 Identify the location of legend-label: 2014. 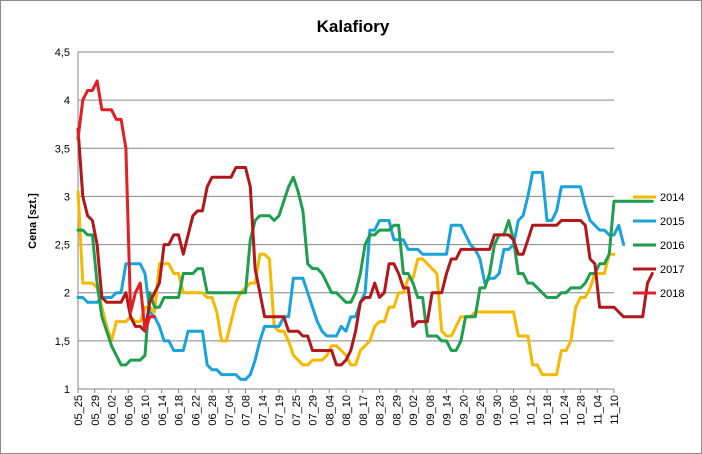
(672, 198).